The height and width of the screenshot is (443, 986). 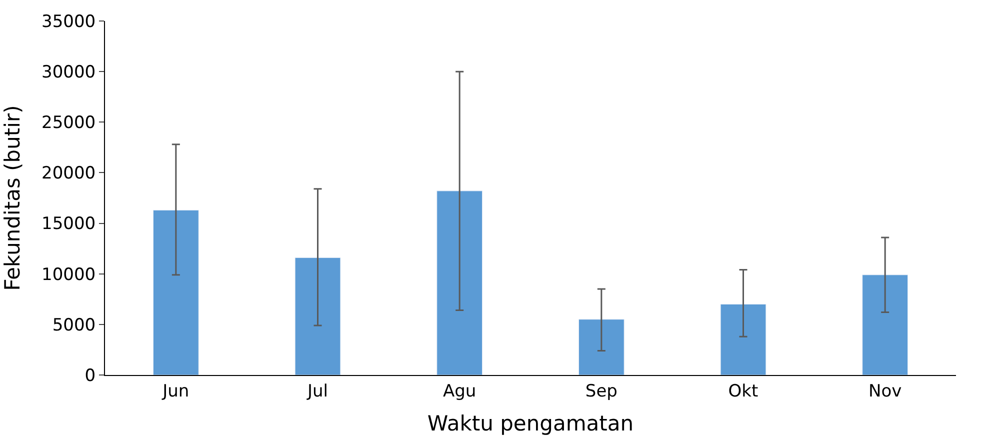 I want to click on x-tick-label: Okt, so click(x=743, y=391).